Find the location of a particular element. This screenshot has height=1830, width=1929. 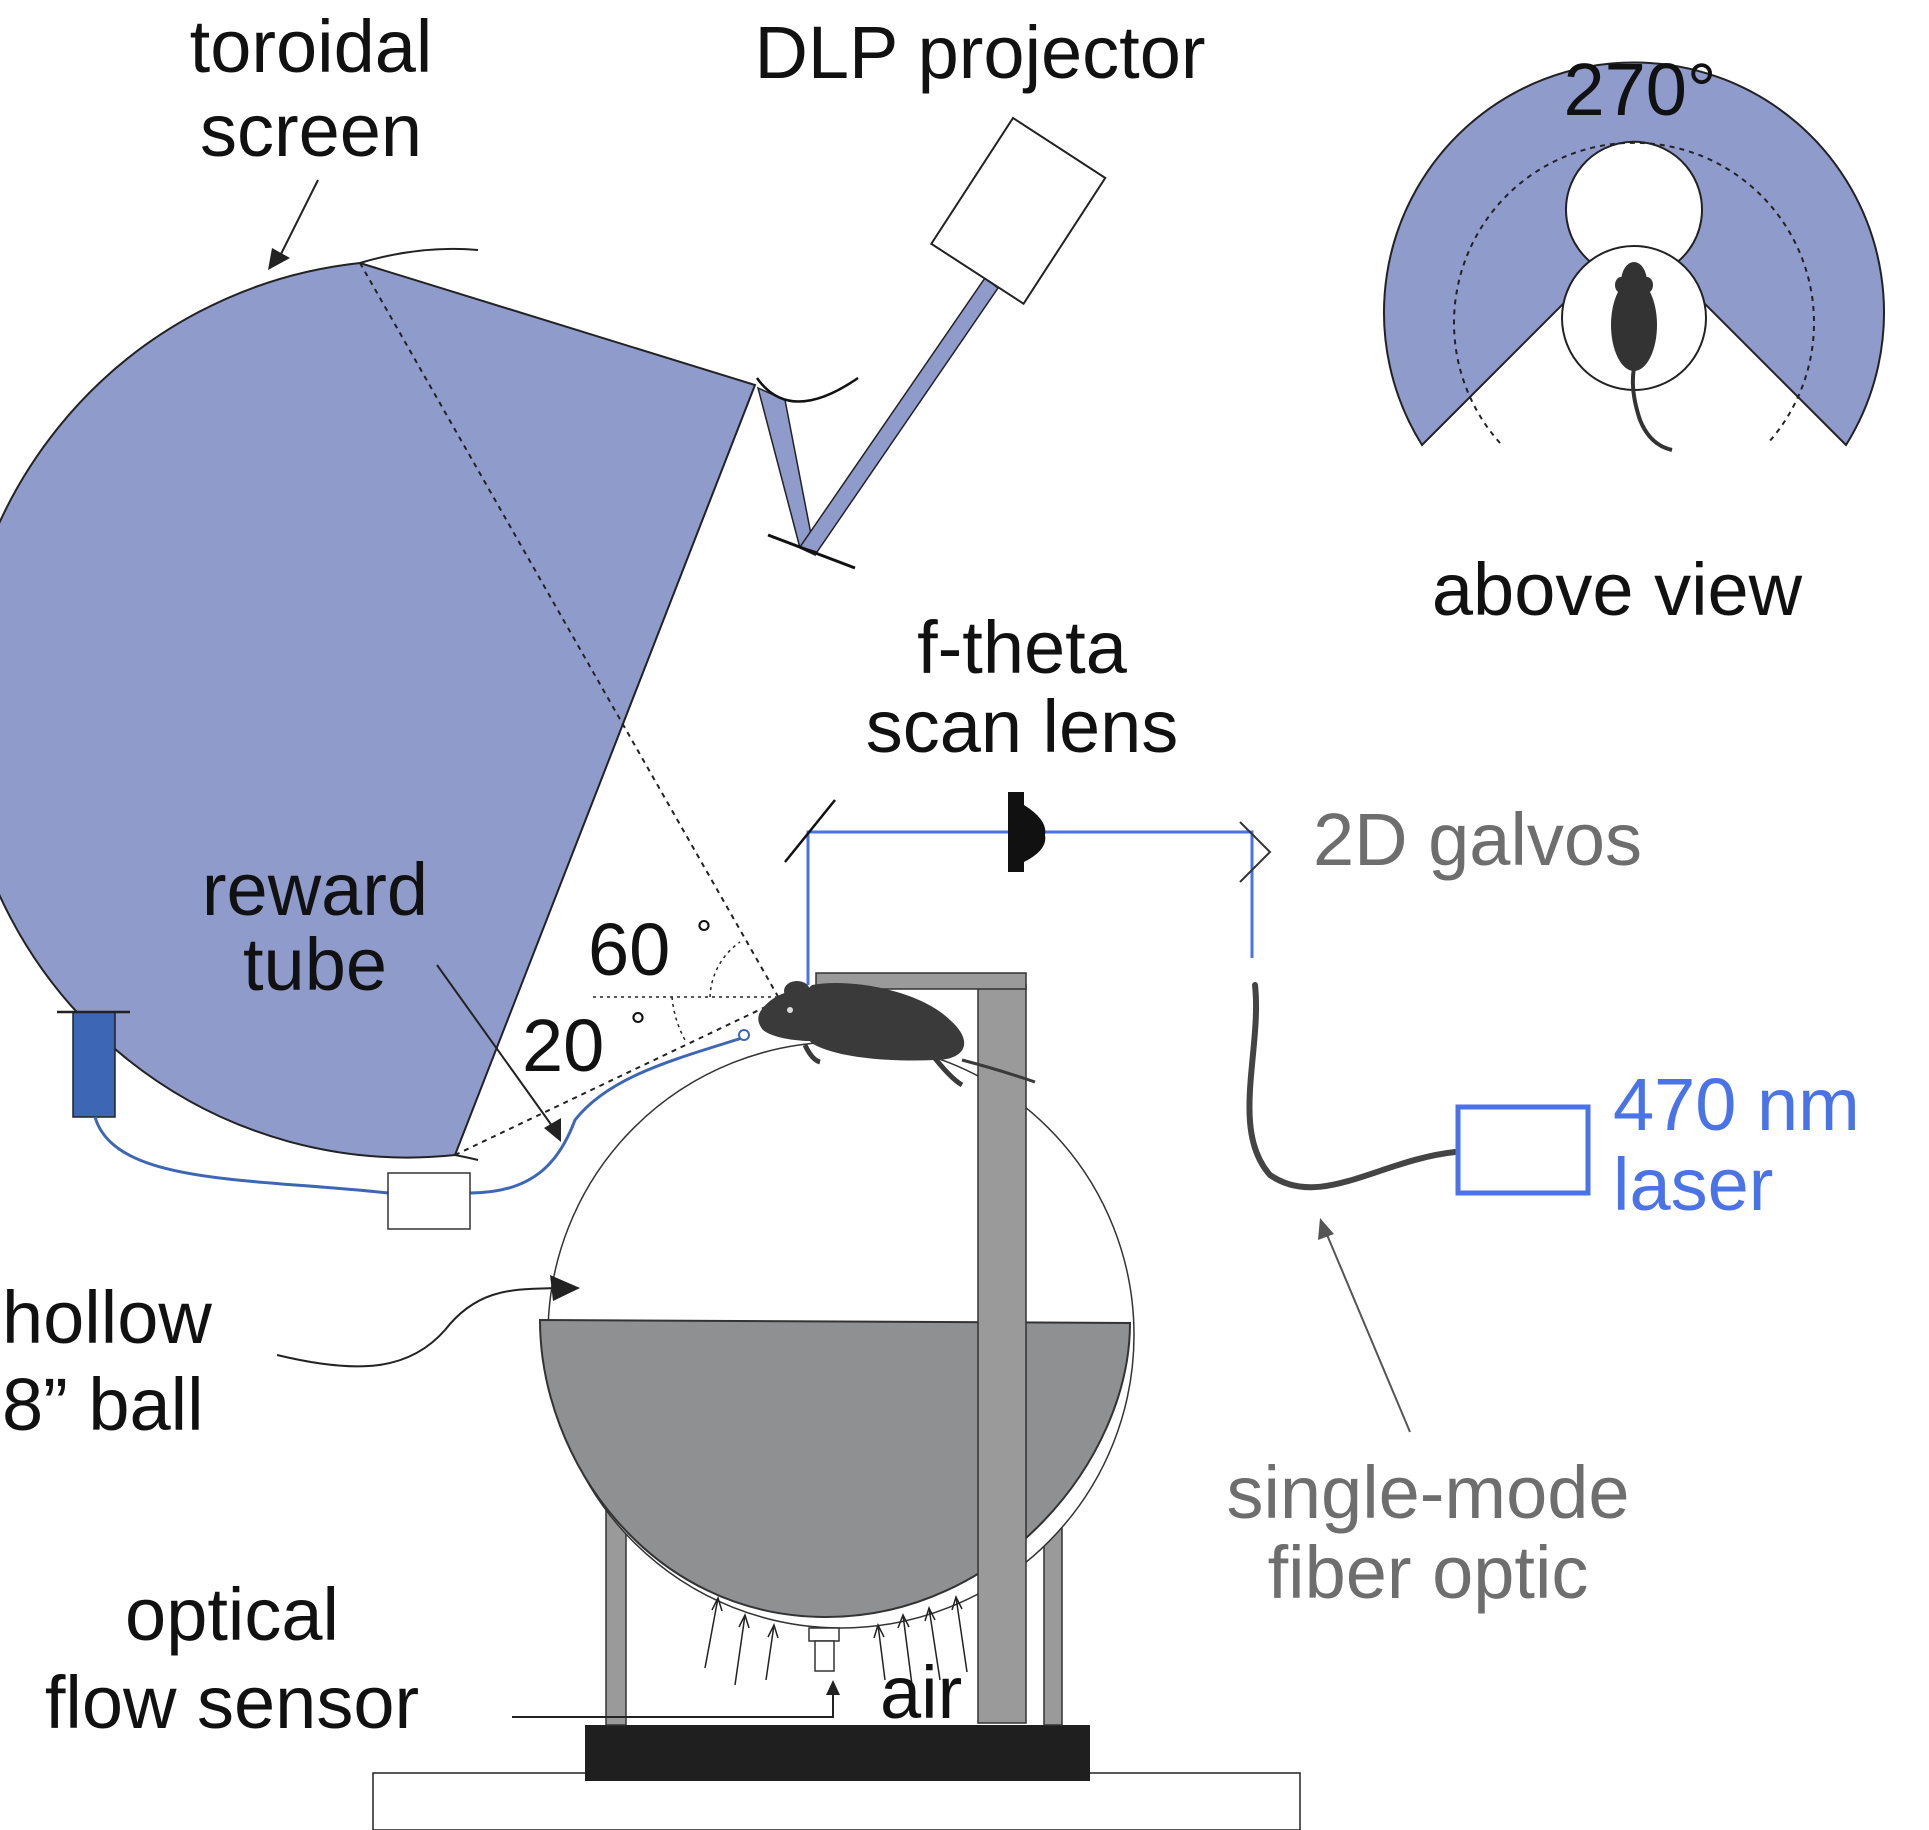

label-f-theta: f-theta is located at coordinates (1022, 647).